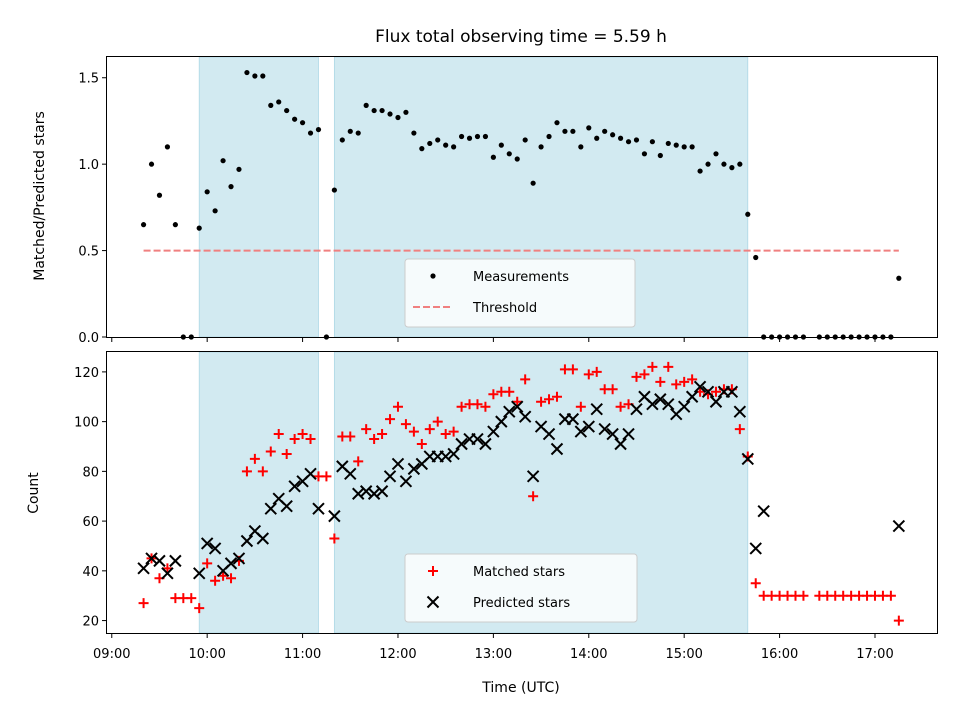 The width and height of the screenshot is (960, 720). Describe the element at coordinates (520, 293) in the screenshot. I see `ratio-panel-legend: Measurements Threshold` at that location.